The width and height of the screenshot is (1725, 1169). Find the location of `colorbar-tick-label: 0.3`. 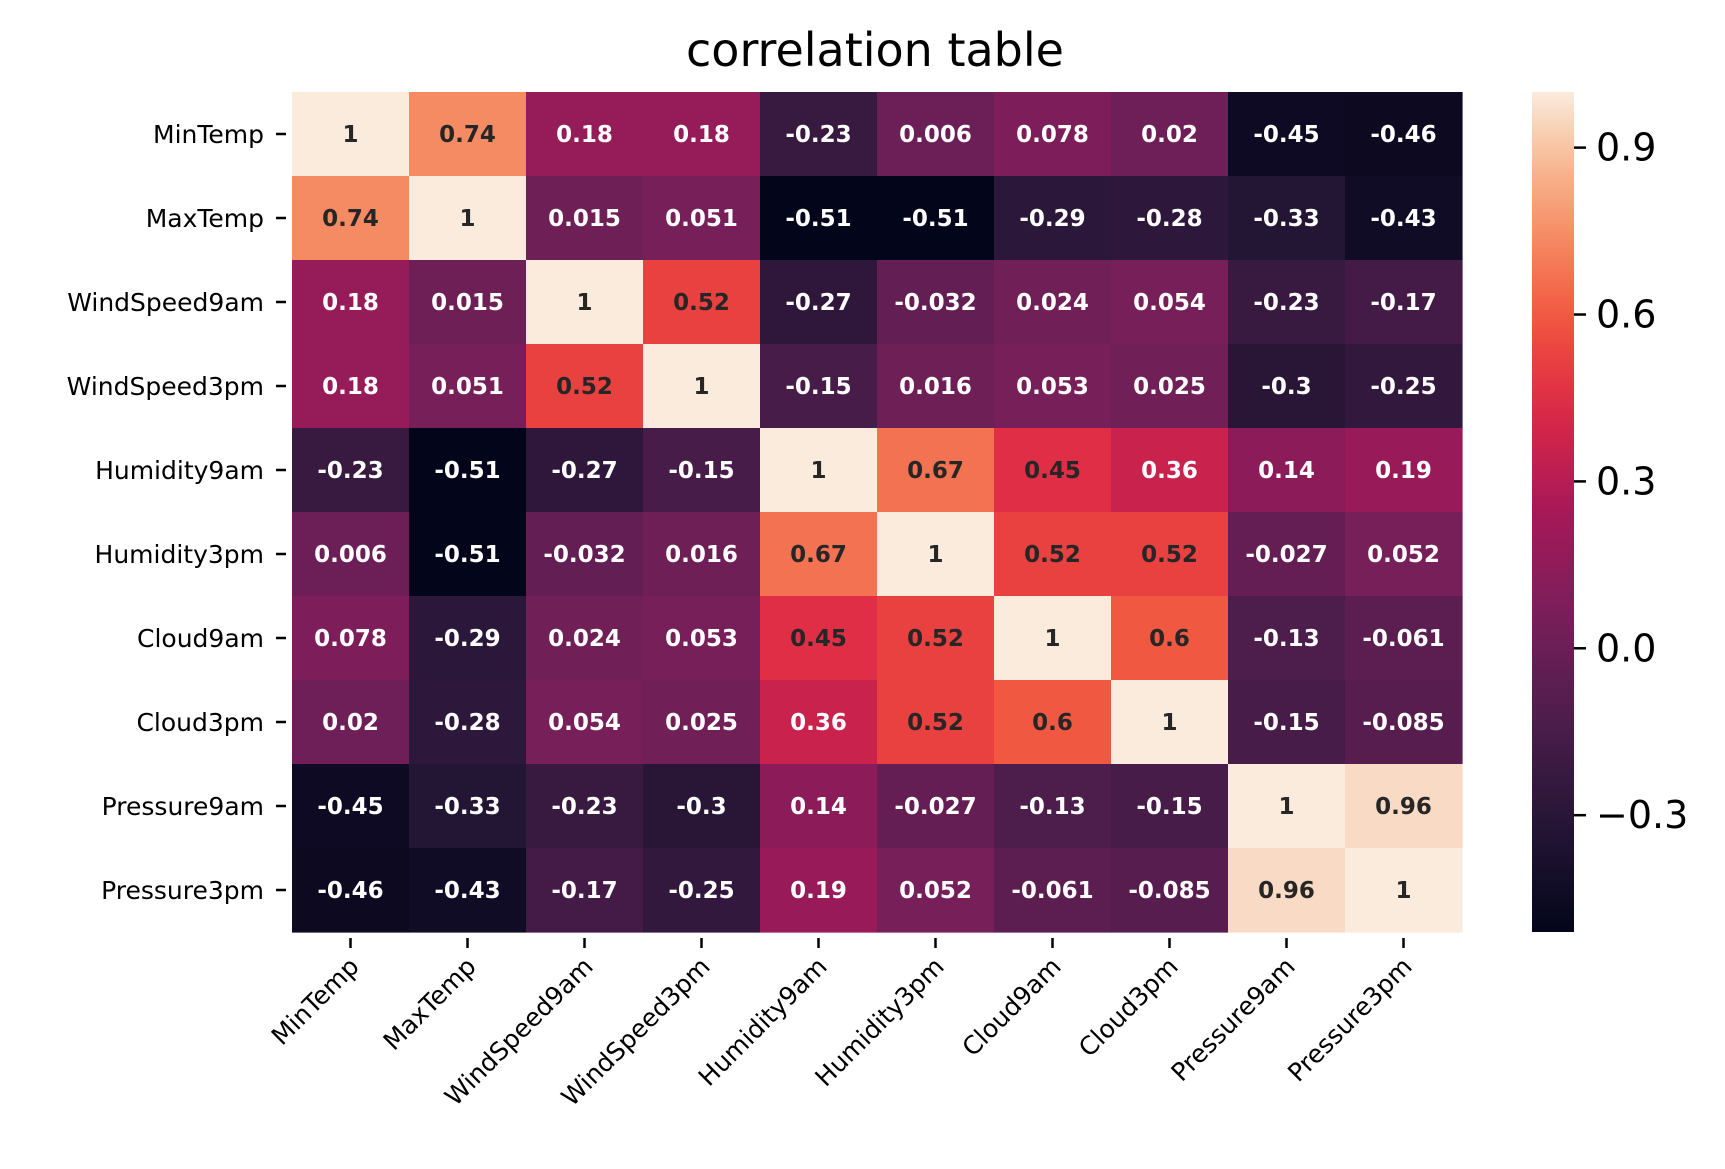

colorbar-tick-label: 0.3 is located at coordinates (1626, 481).